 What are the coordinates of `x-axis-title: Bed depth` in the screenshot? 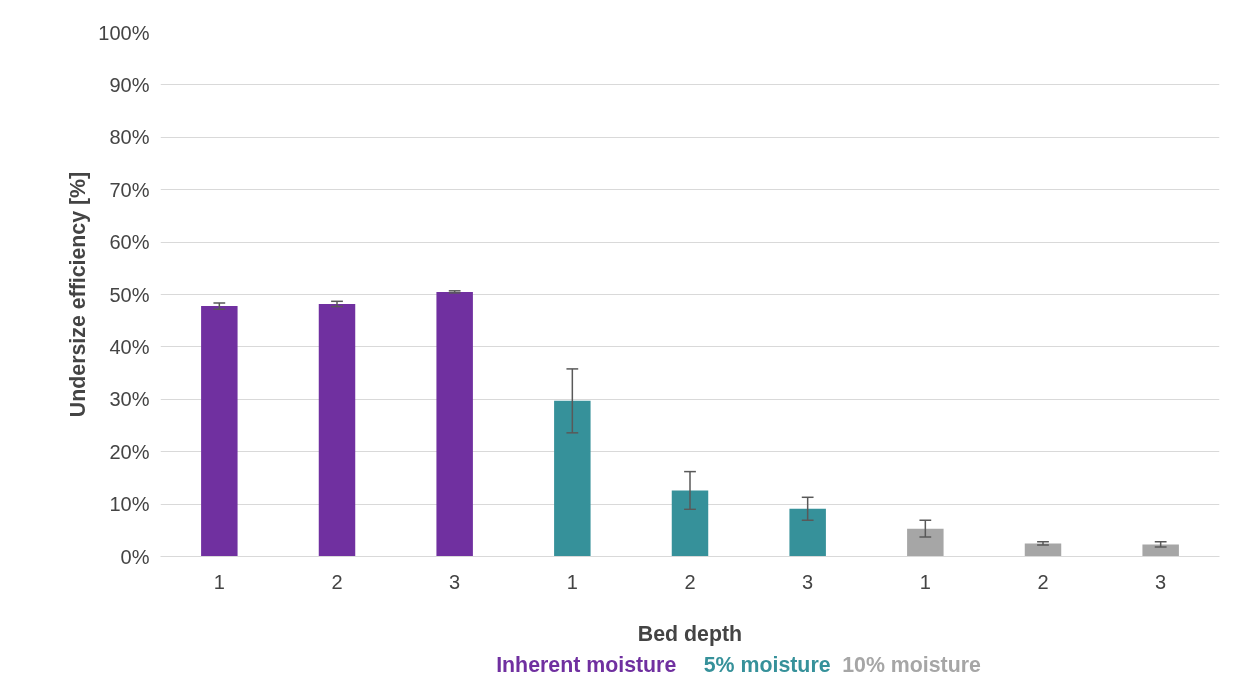 It's located at (690, 633).